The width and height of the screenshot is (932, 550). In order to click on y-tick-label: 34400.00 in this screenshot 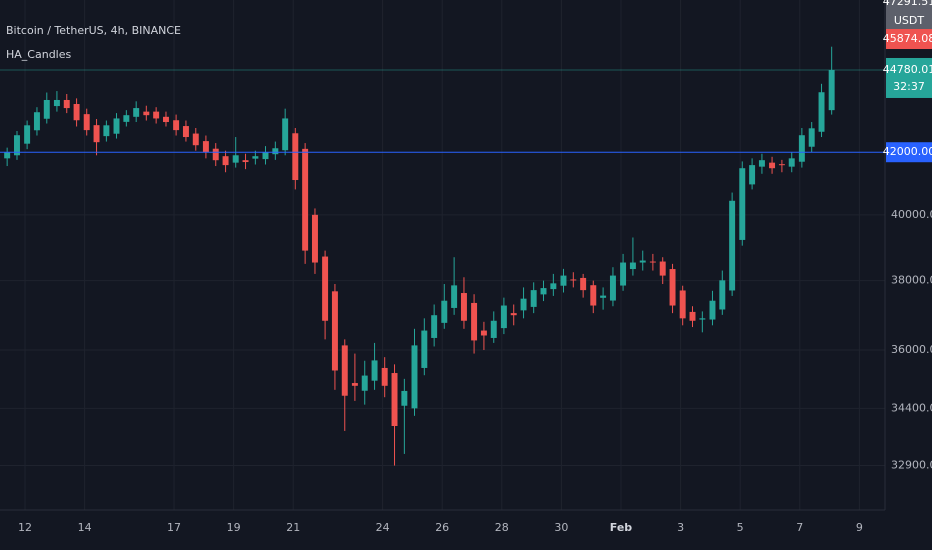, I will do `click(911, 407)`.